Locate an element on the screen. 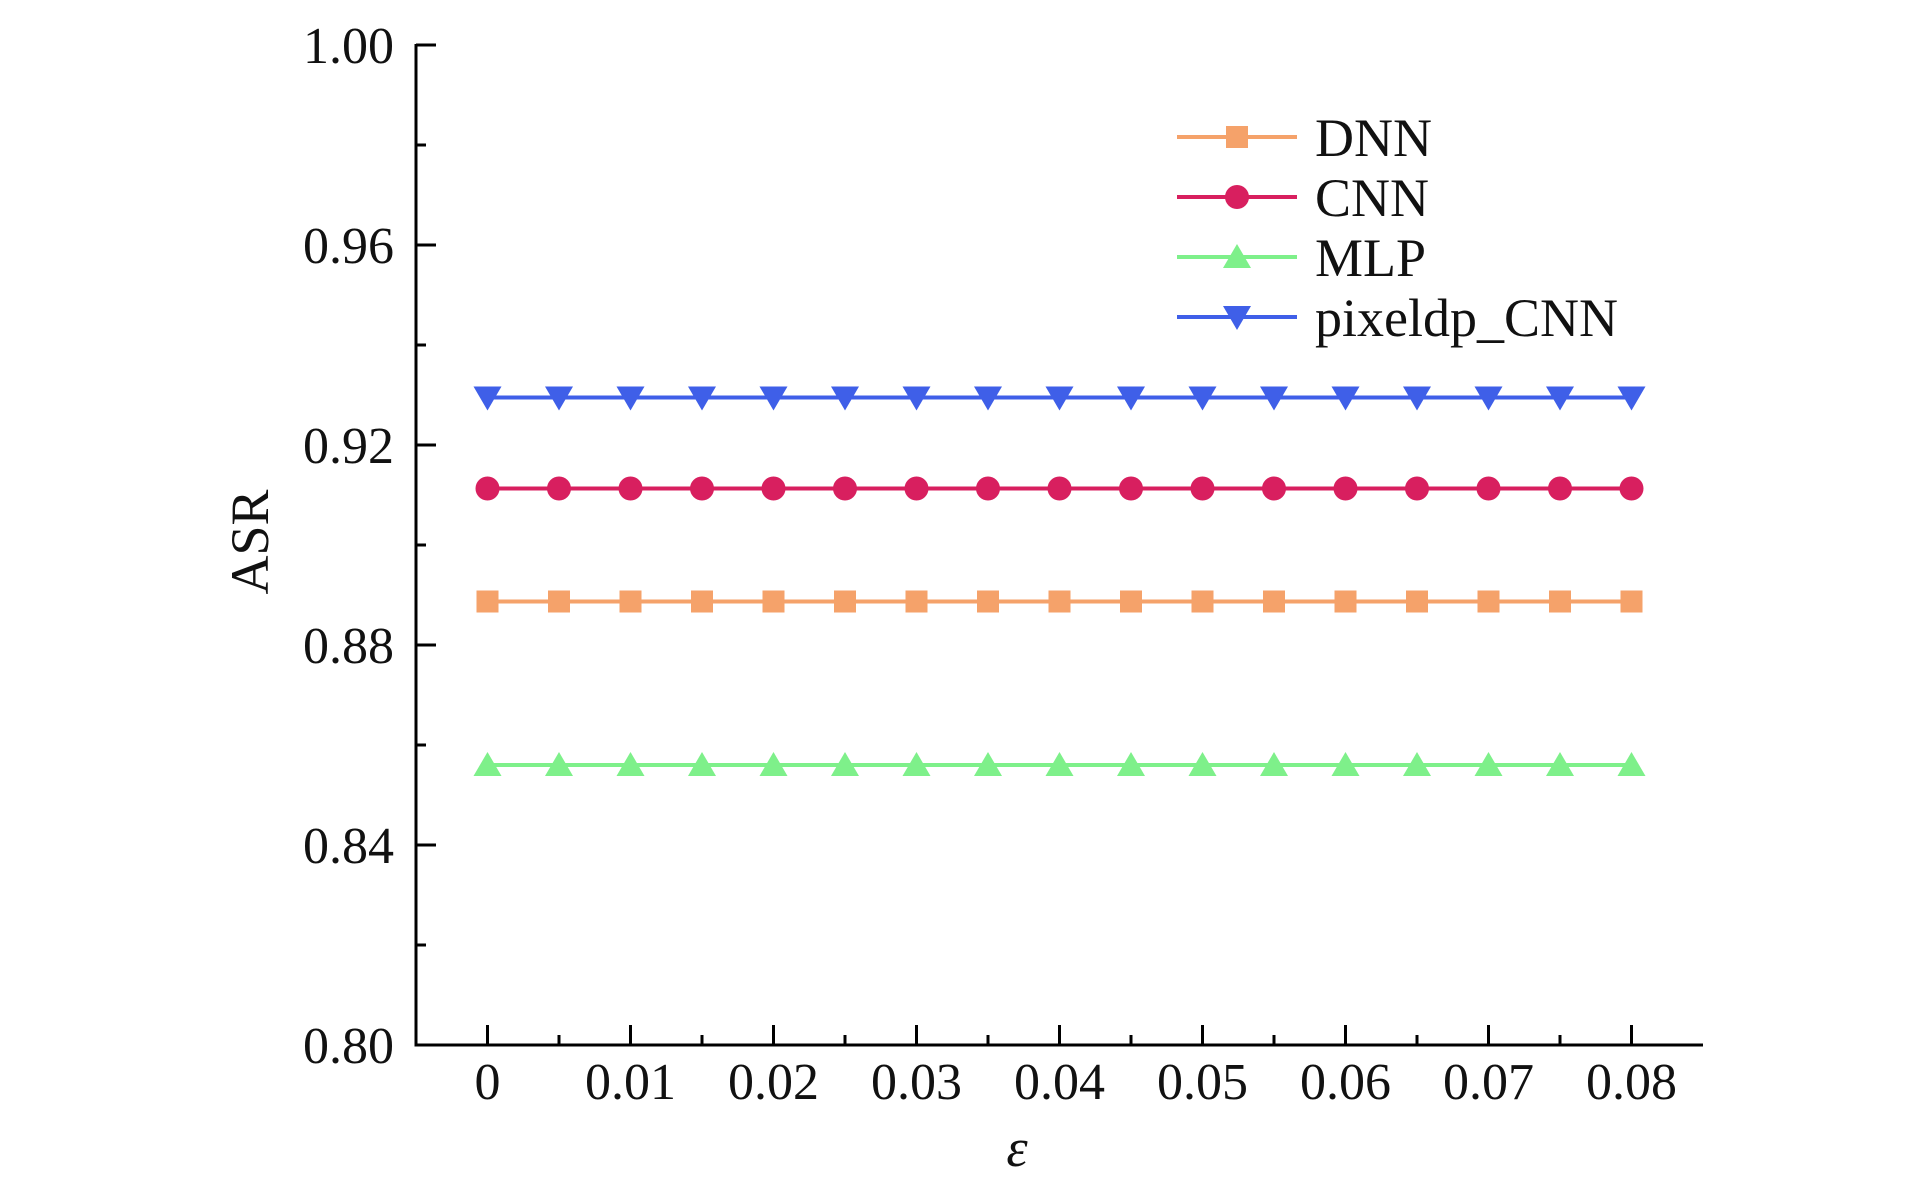  x-tick-label: 0.03 is located at coordinates (916, 1082).